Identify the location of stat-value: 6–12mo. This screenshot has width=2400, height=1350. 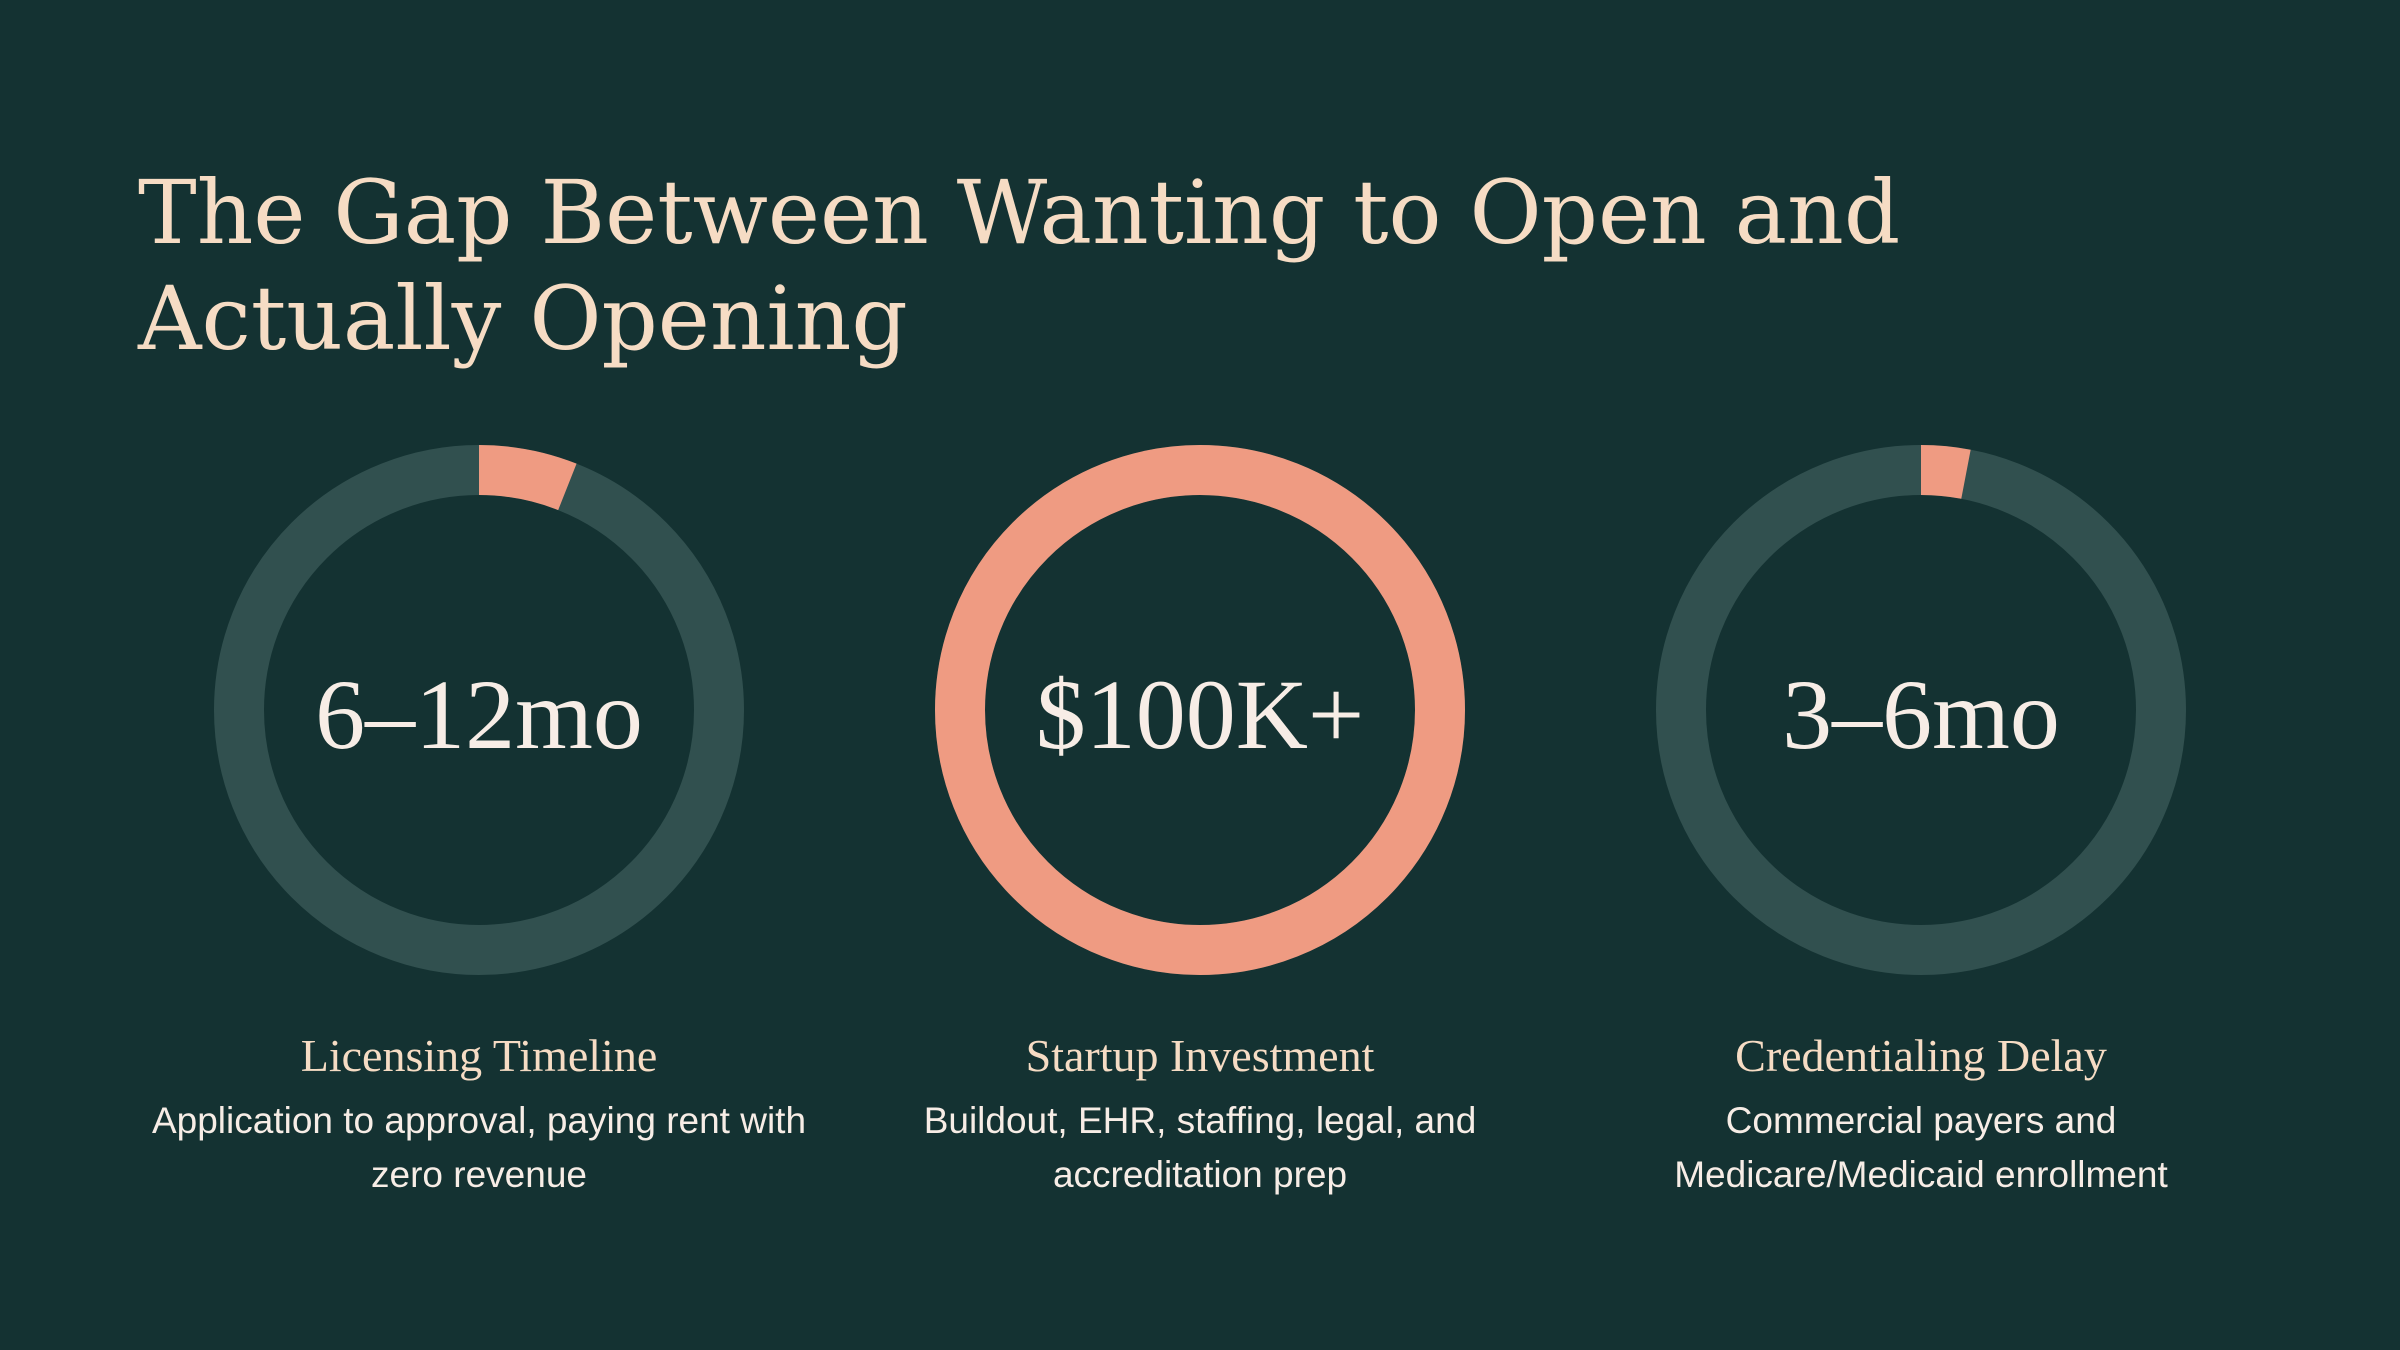
(479, 714).